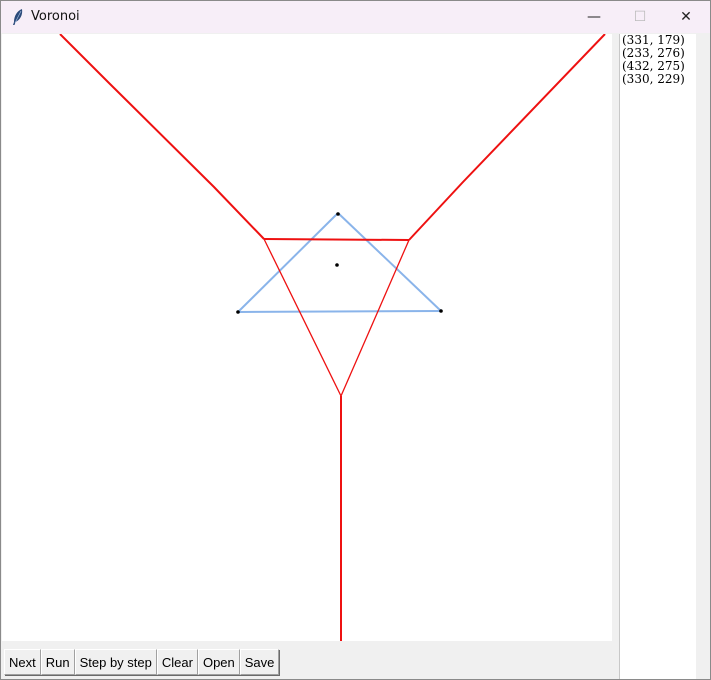 This screenshot has height=680, width=711. Describe the element at coordinates (57, 662) in the screenshot. I see `run-button: Run` at that location.